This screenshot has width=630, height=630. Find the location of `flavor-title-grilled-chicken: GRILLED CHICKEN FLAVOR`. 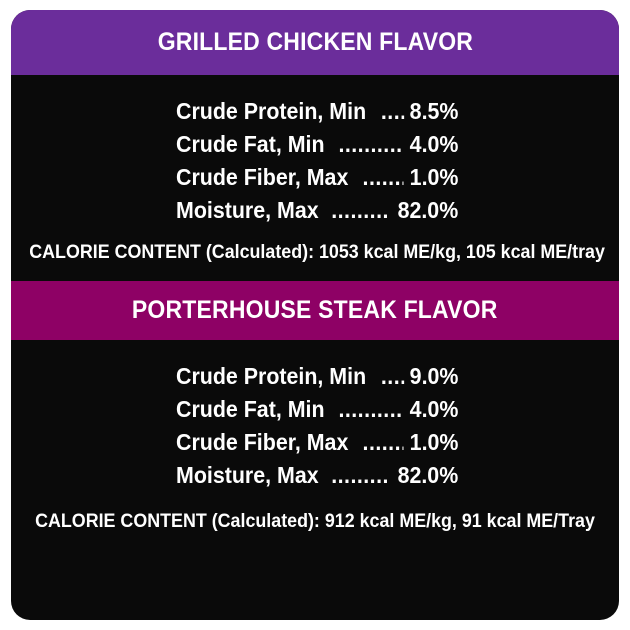

flavor-title-grilled-chicken: GRILLED CHICKEN FLAVOR is located at coordinates (315, 42).